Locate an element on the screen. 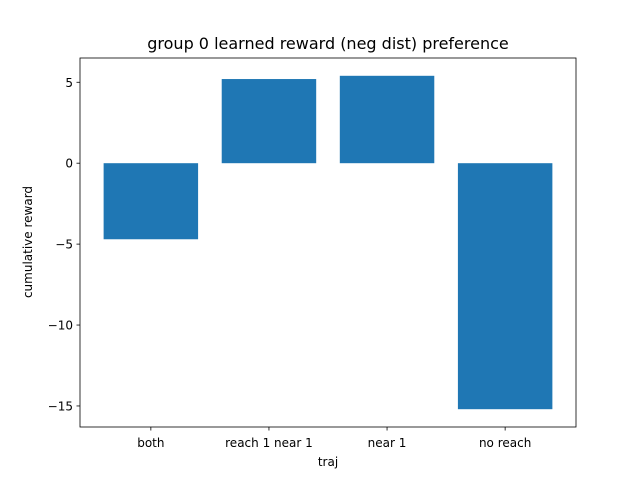 Image resolution: width=640 pixels, height=480 pixels. bar-both is located at coordinates (151, 201).